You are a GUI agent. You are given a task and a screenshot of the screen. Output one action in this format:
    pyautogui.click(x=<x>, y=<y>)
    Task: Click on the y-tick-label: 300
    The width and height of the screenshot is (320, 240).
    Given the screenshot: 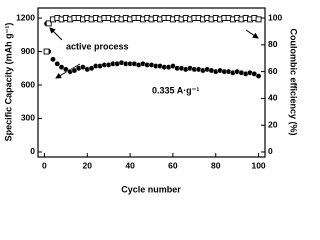 What is the action you would take?
    pyautogui.click(x=28, y=118)
    